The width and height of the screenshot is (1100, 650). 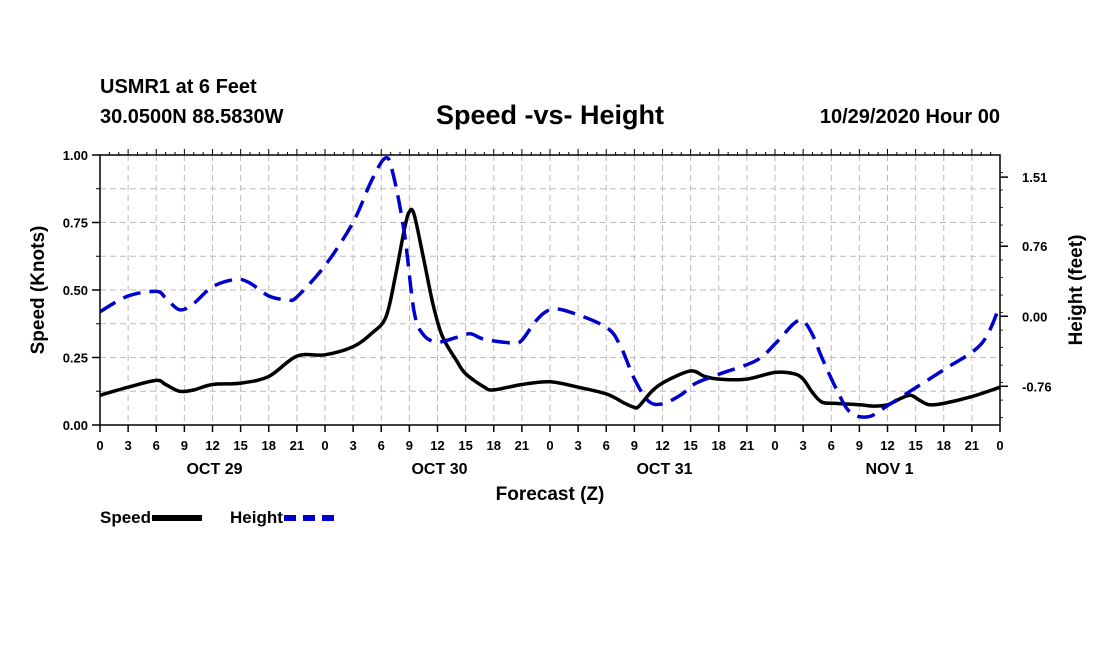 What do you see at coordinates (1076, 290) in the screenshot?
I see `y-axis-right-title: Height (feet)` at bounding box center [1076, 290].